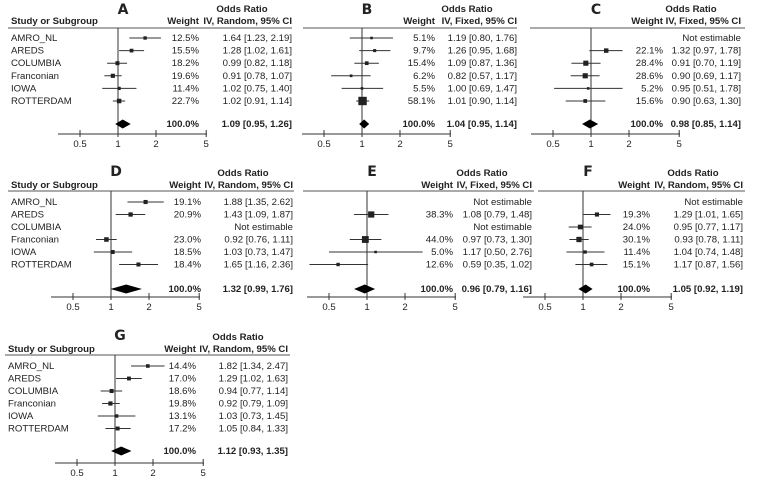 Image resolution: width=761 pixels, height=487 pixels. Describe the element at coordinates (652, 88) in the screenshot. I see `weight-value: 5.2%` at that location.